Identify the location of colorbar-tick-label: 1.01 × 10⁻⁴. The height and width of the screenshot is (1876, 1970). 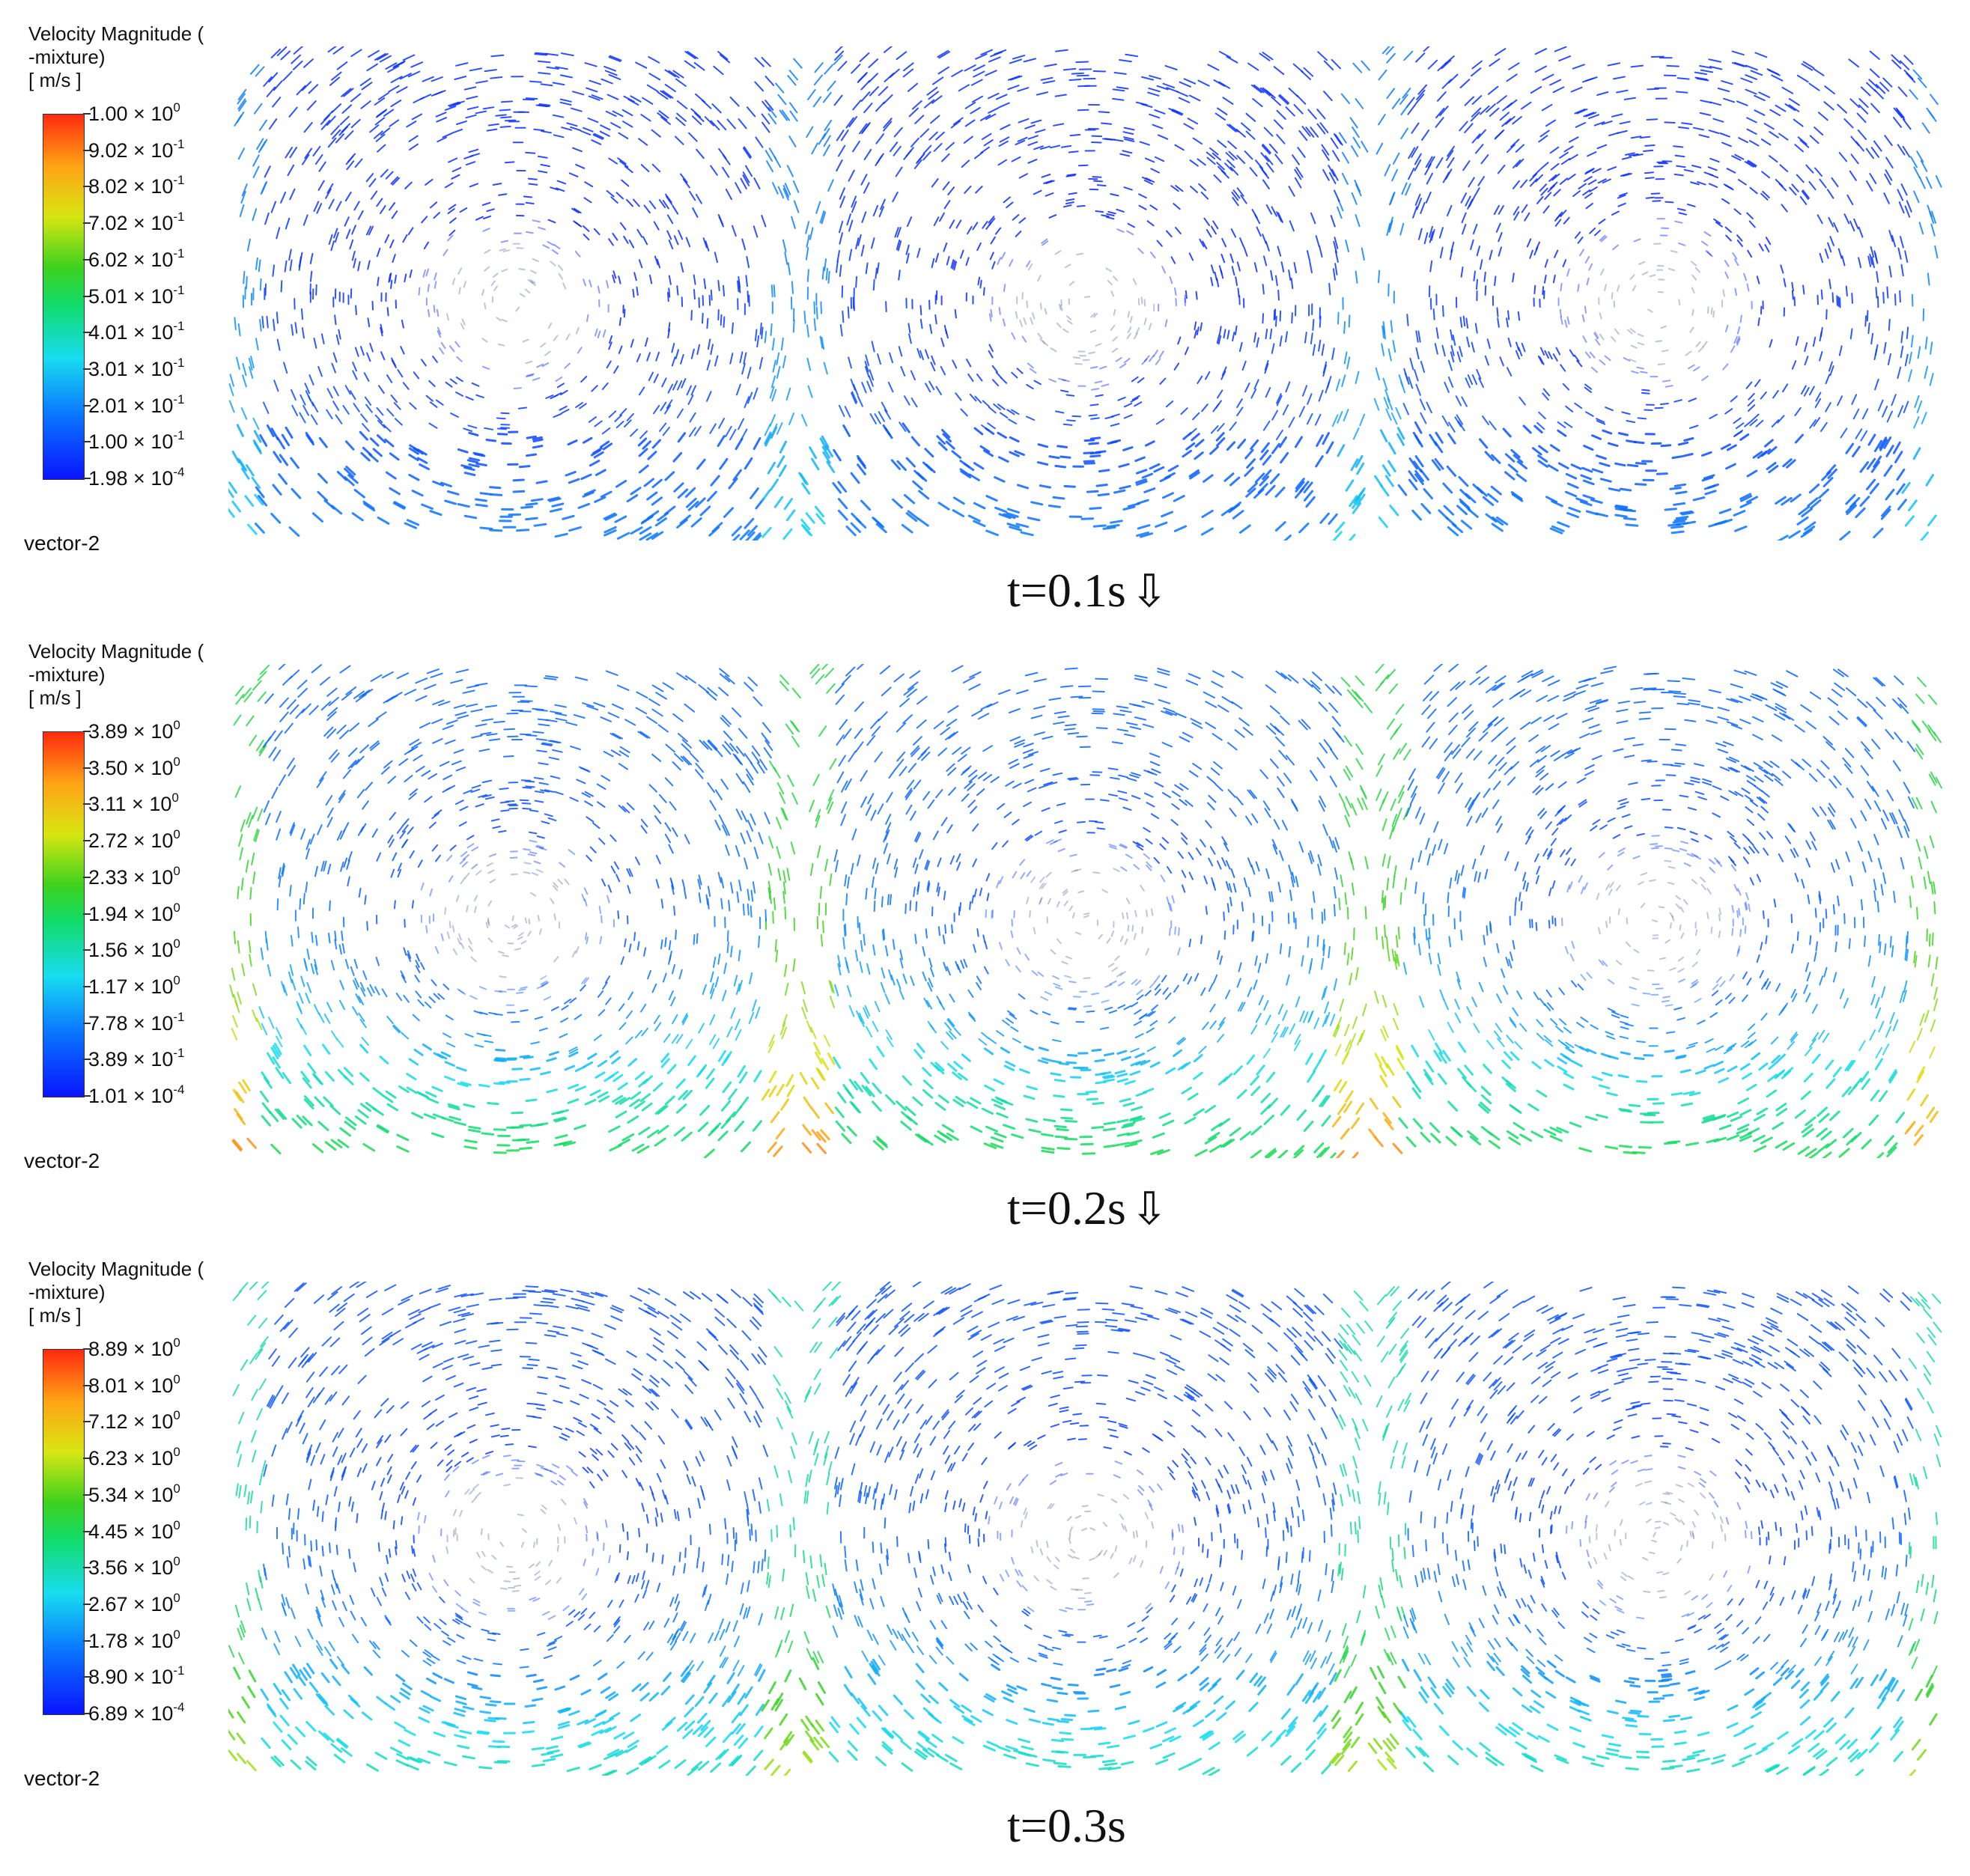
(136, 1094).